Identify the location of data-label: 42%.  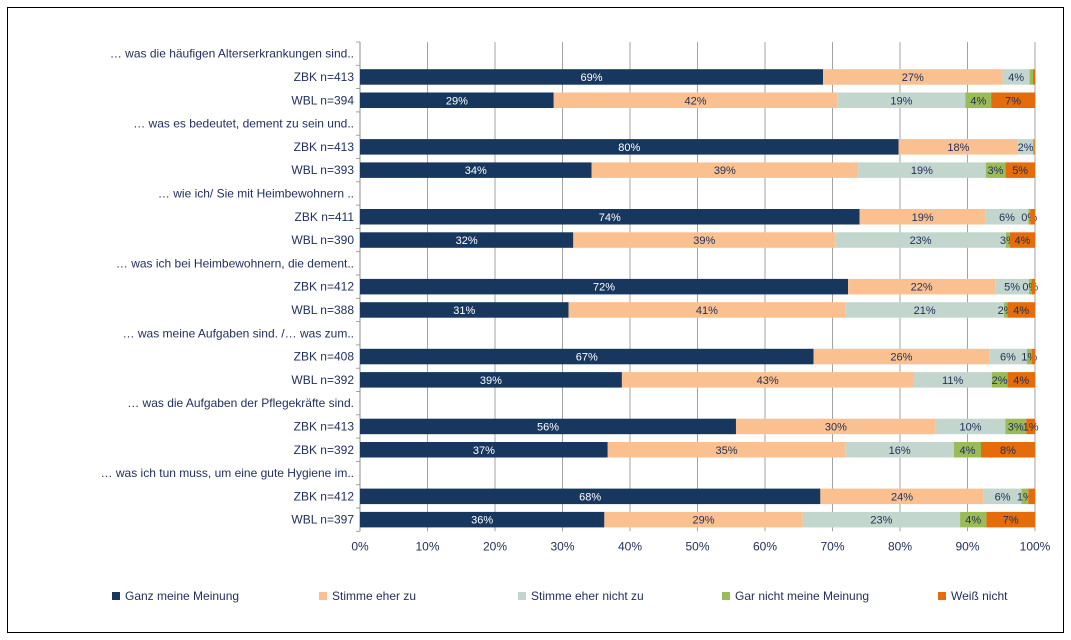
(695, 101).